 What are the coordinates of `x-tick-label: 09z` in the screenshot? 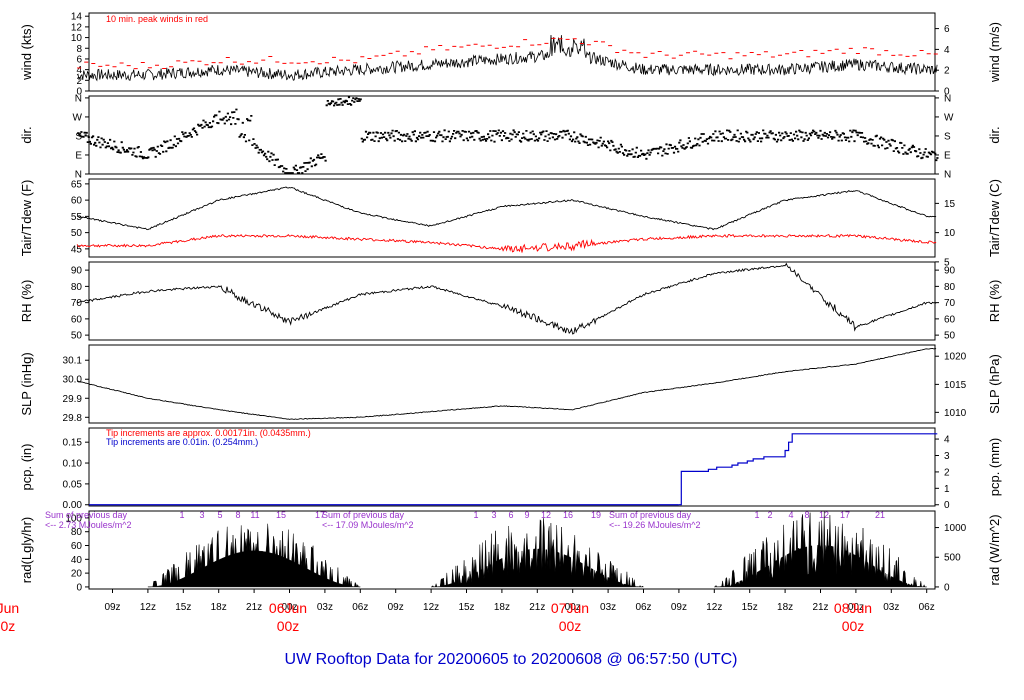 It's located at (396, 607).